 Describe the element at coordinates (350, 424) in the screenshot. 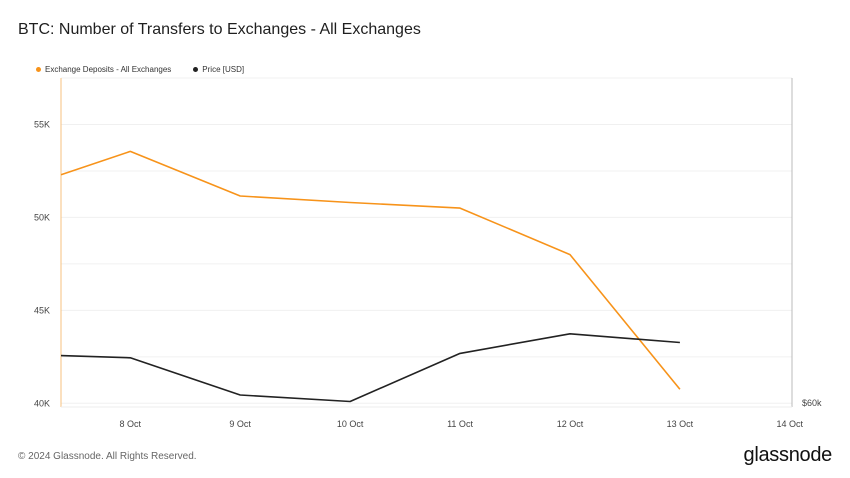

I see `x-tick-label: 10 Oct` at that location.